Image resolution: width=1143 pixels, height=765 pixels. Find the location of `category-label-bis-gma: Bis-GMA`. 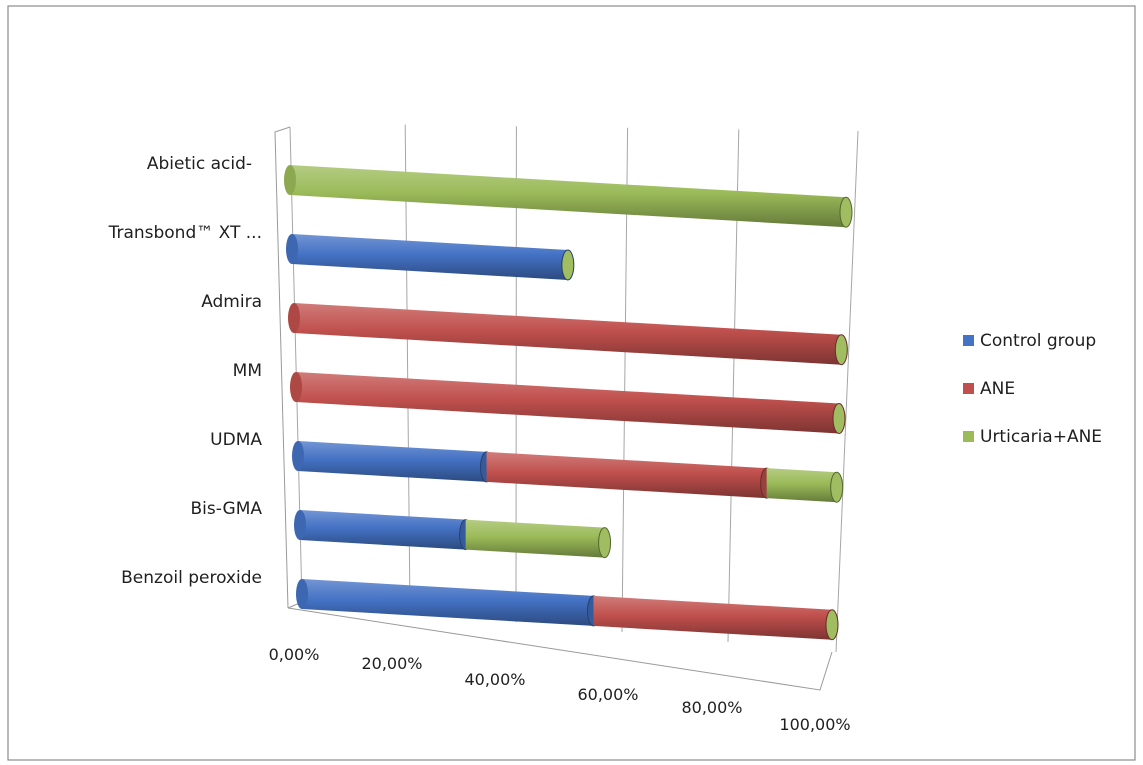

category-label-bis-gma: Bis-GMA is located at coordinates (227, 509).